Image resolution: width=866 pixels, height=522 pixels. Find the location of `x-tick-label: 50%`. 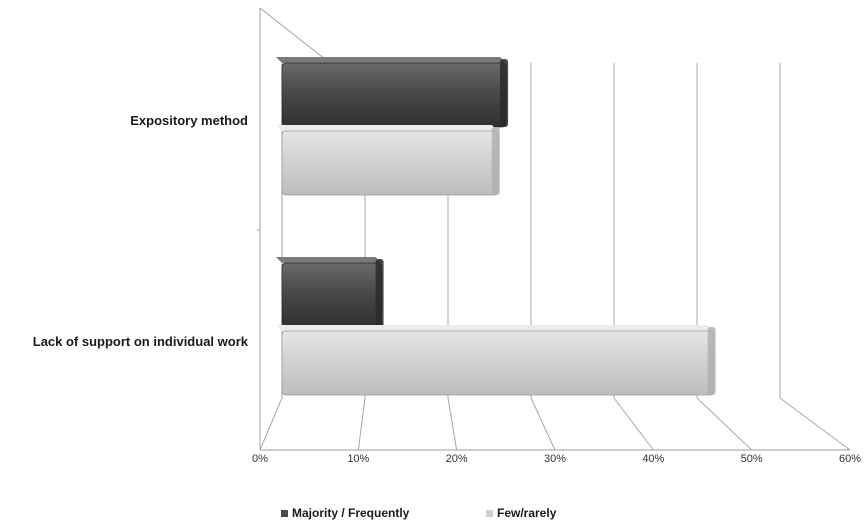

x-tick-label: 50% is located at coordinates (752, 459).